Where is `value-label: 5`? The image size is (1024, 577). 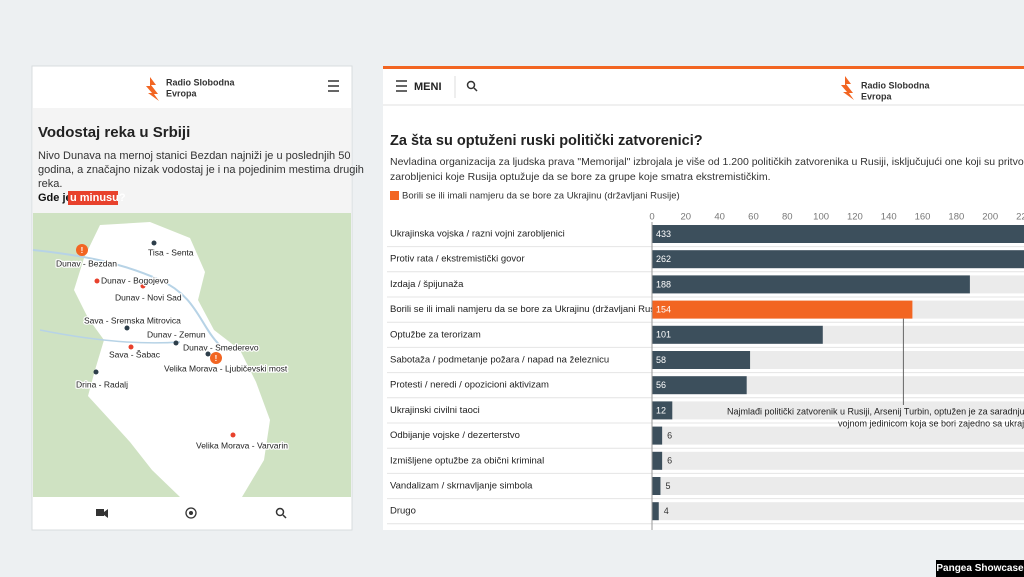 value-label: 5 is located at coordinates (667, 486).